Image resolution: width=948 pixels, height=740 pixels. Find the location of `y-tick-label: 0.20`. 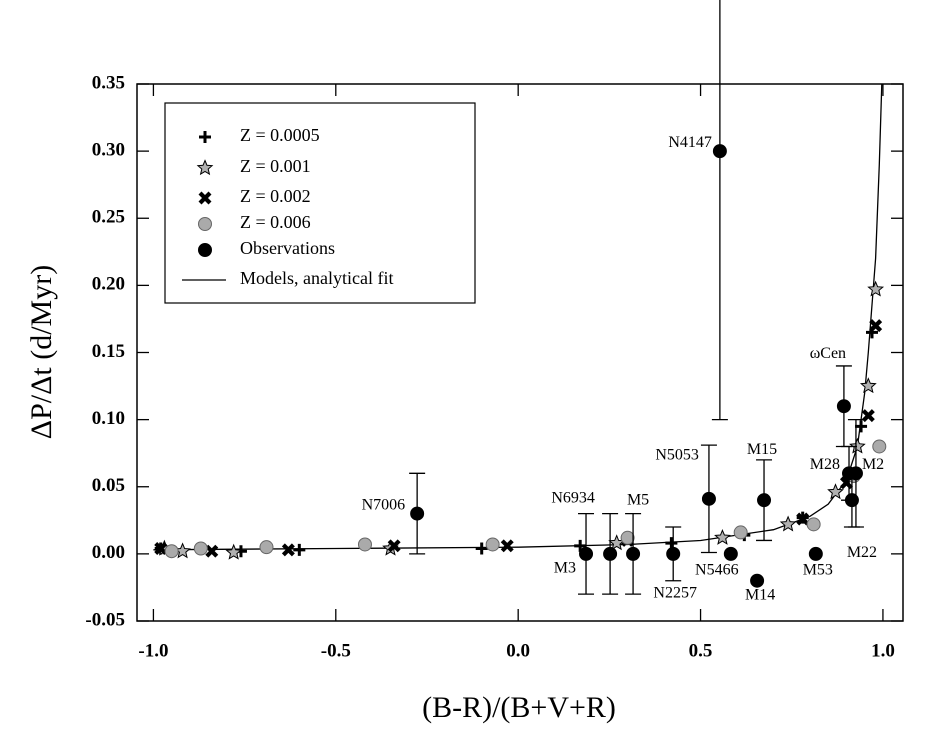

y-tick-label: 0.20 is located at coordinates (108, 284).